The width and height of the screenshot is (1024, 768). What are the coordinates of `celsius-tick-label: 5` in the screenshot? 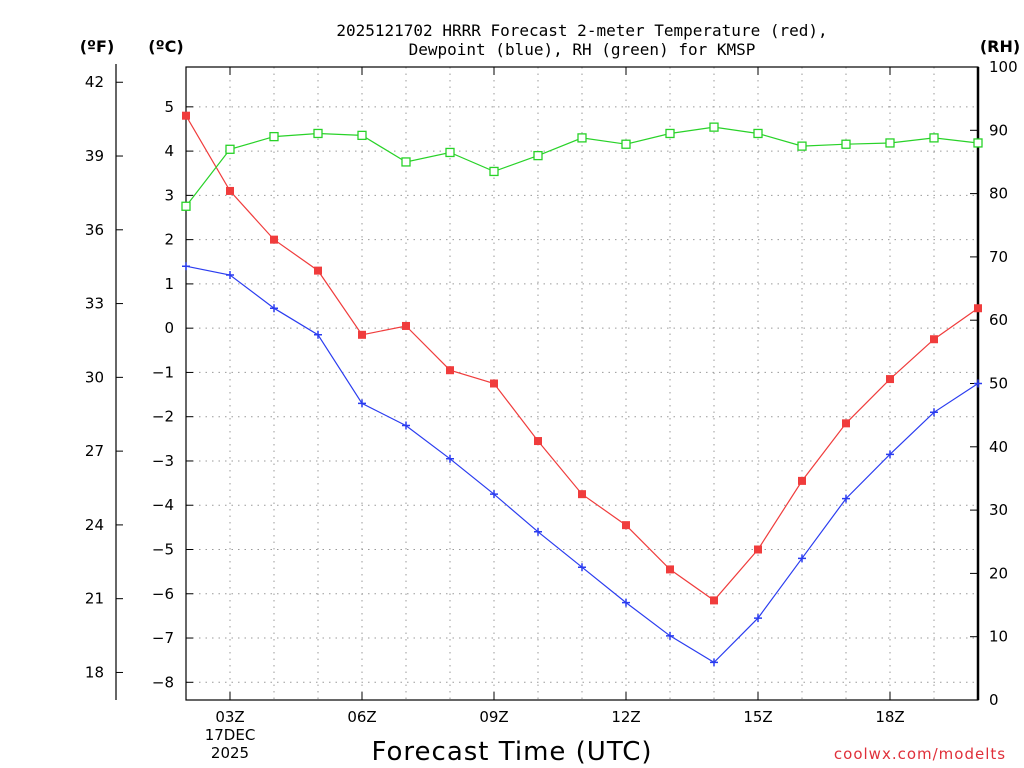 It's located at (169, 107).